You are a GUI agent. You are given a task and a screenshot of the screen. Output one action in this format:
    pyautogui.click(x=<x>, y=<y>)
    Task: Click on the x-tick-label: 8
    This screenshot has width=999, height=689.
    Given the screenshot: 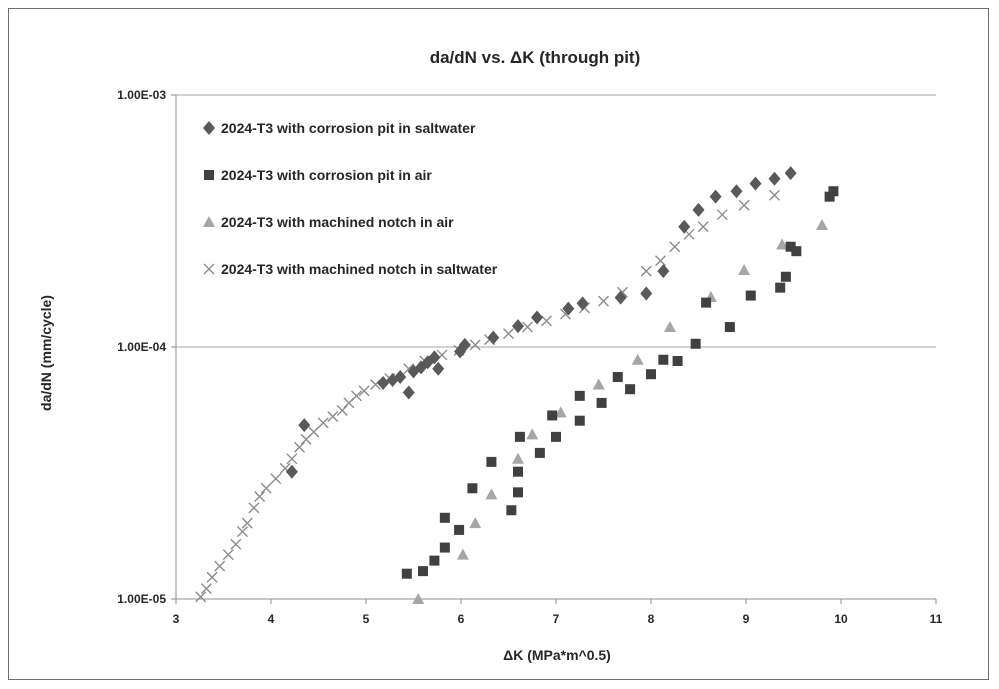 What is the action you would take?
    pyautogui.click(x=651, y=619)
    